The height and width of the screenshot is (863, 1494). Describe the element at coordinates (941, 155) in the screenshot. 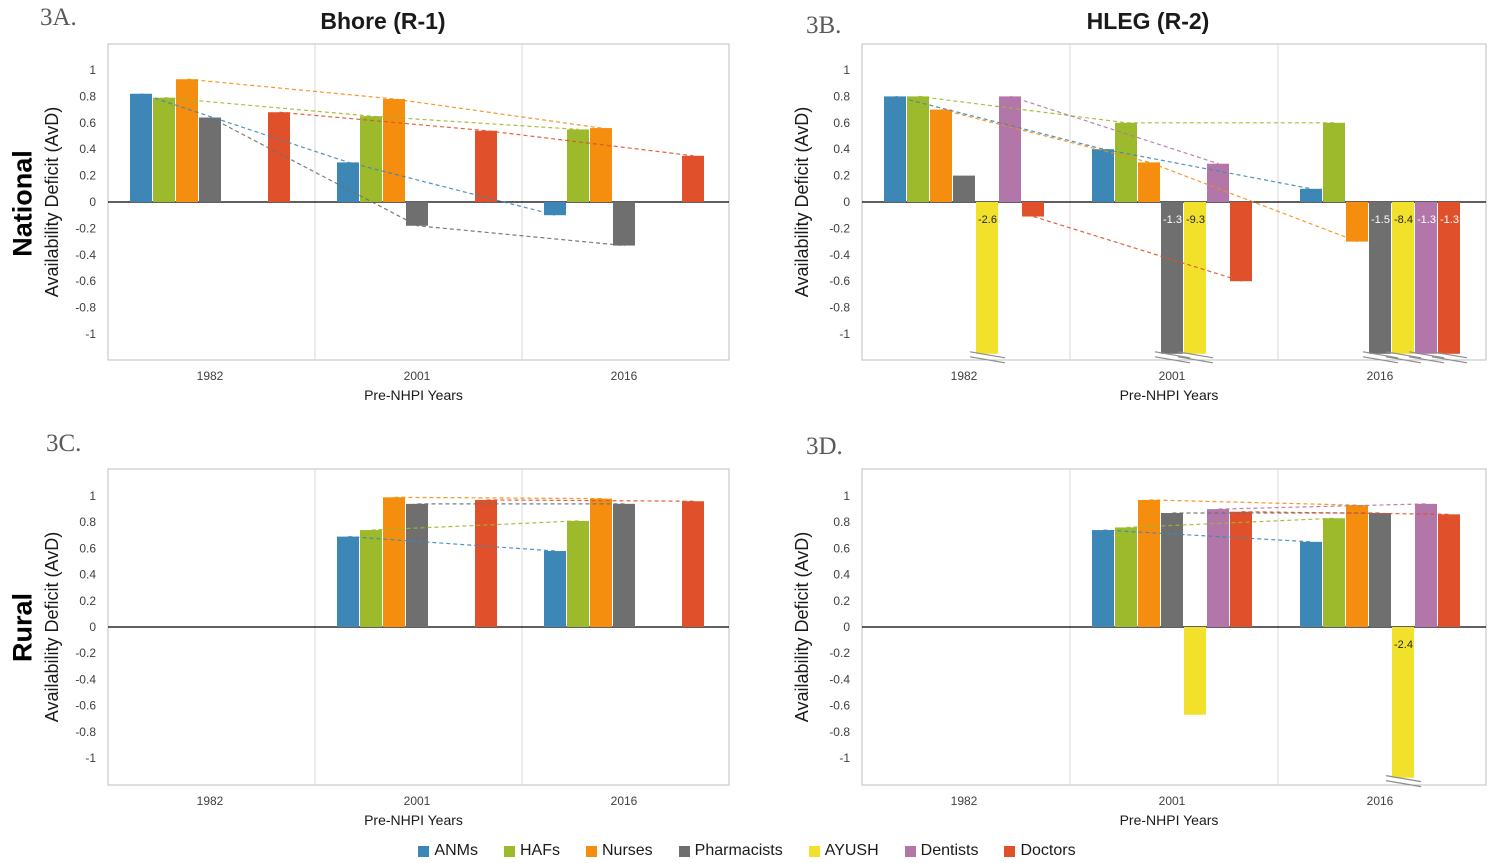

I see `bar-nurses-1982` at that location.